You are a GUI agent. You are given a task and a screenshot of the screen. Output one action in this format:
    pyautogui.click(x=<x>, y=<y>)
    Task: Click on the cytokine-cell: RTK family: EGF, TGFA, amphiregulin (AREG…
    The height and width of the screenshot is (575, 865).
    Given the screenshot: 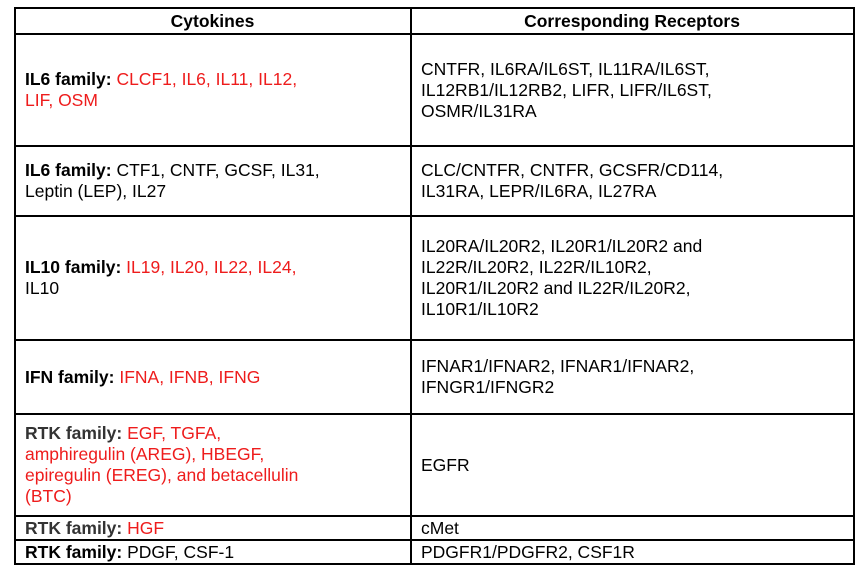 What is the action you would take?
    pyautogui.click(x=213, y=465)
    